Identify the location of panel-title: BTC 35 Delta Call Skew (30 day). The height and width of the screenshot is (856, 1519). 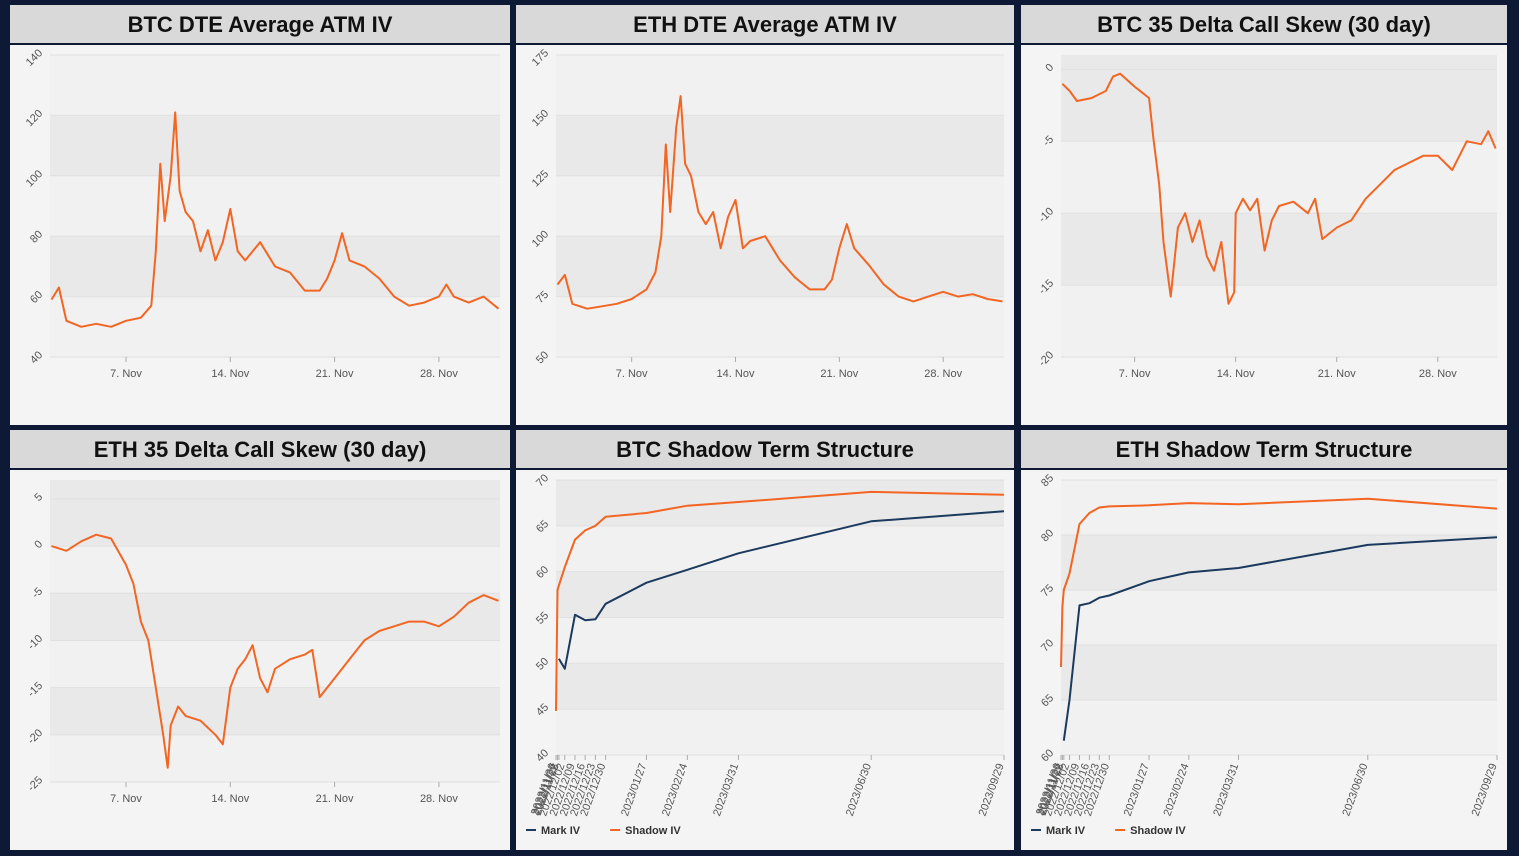
(1264, 24).